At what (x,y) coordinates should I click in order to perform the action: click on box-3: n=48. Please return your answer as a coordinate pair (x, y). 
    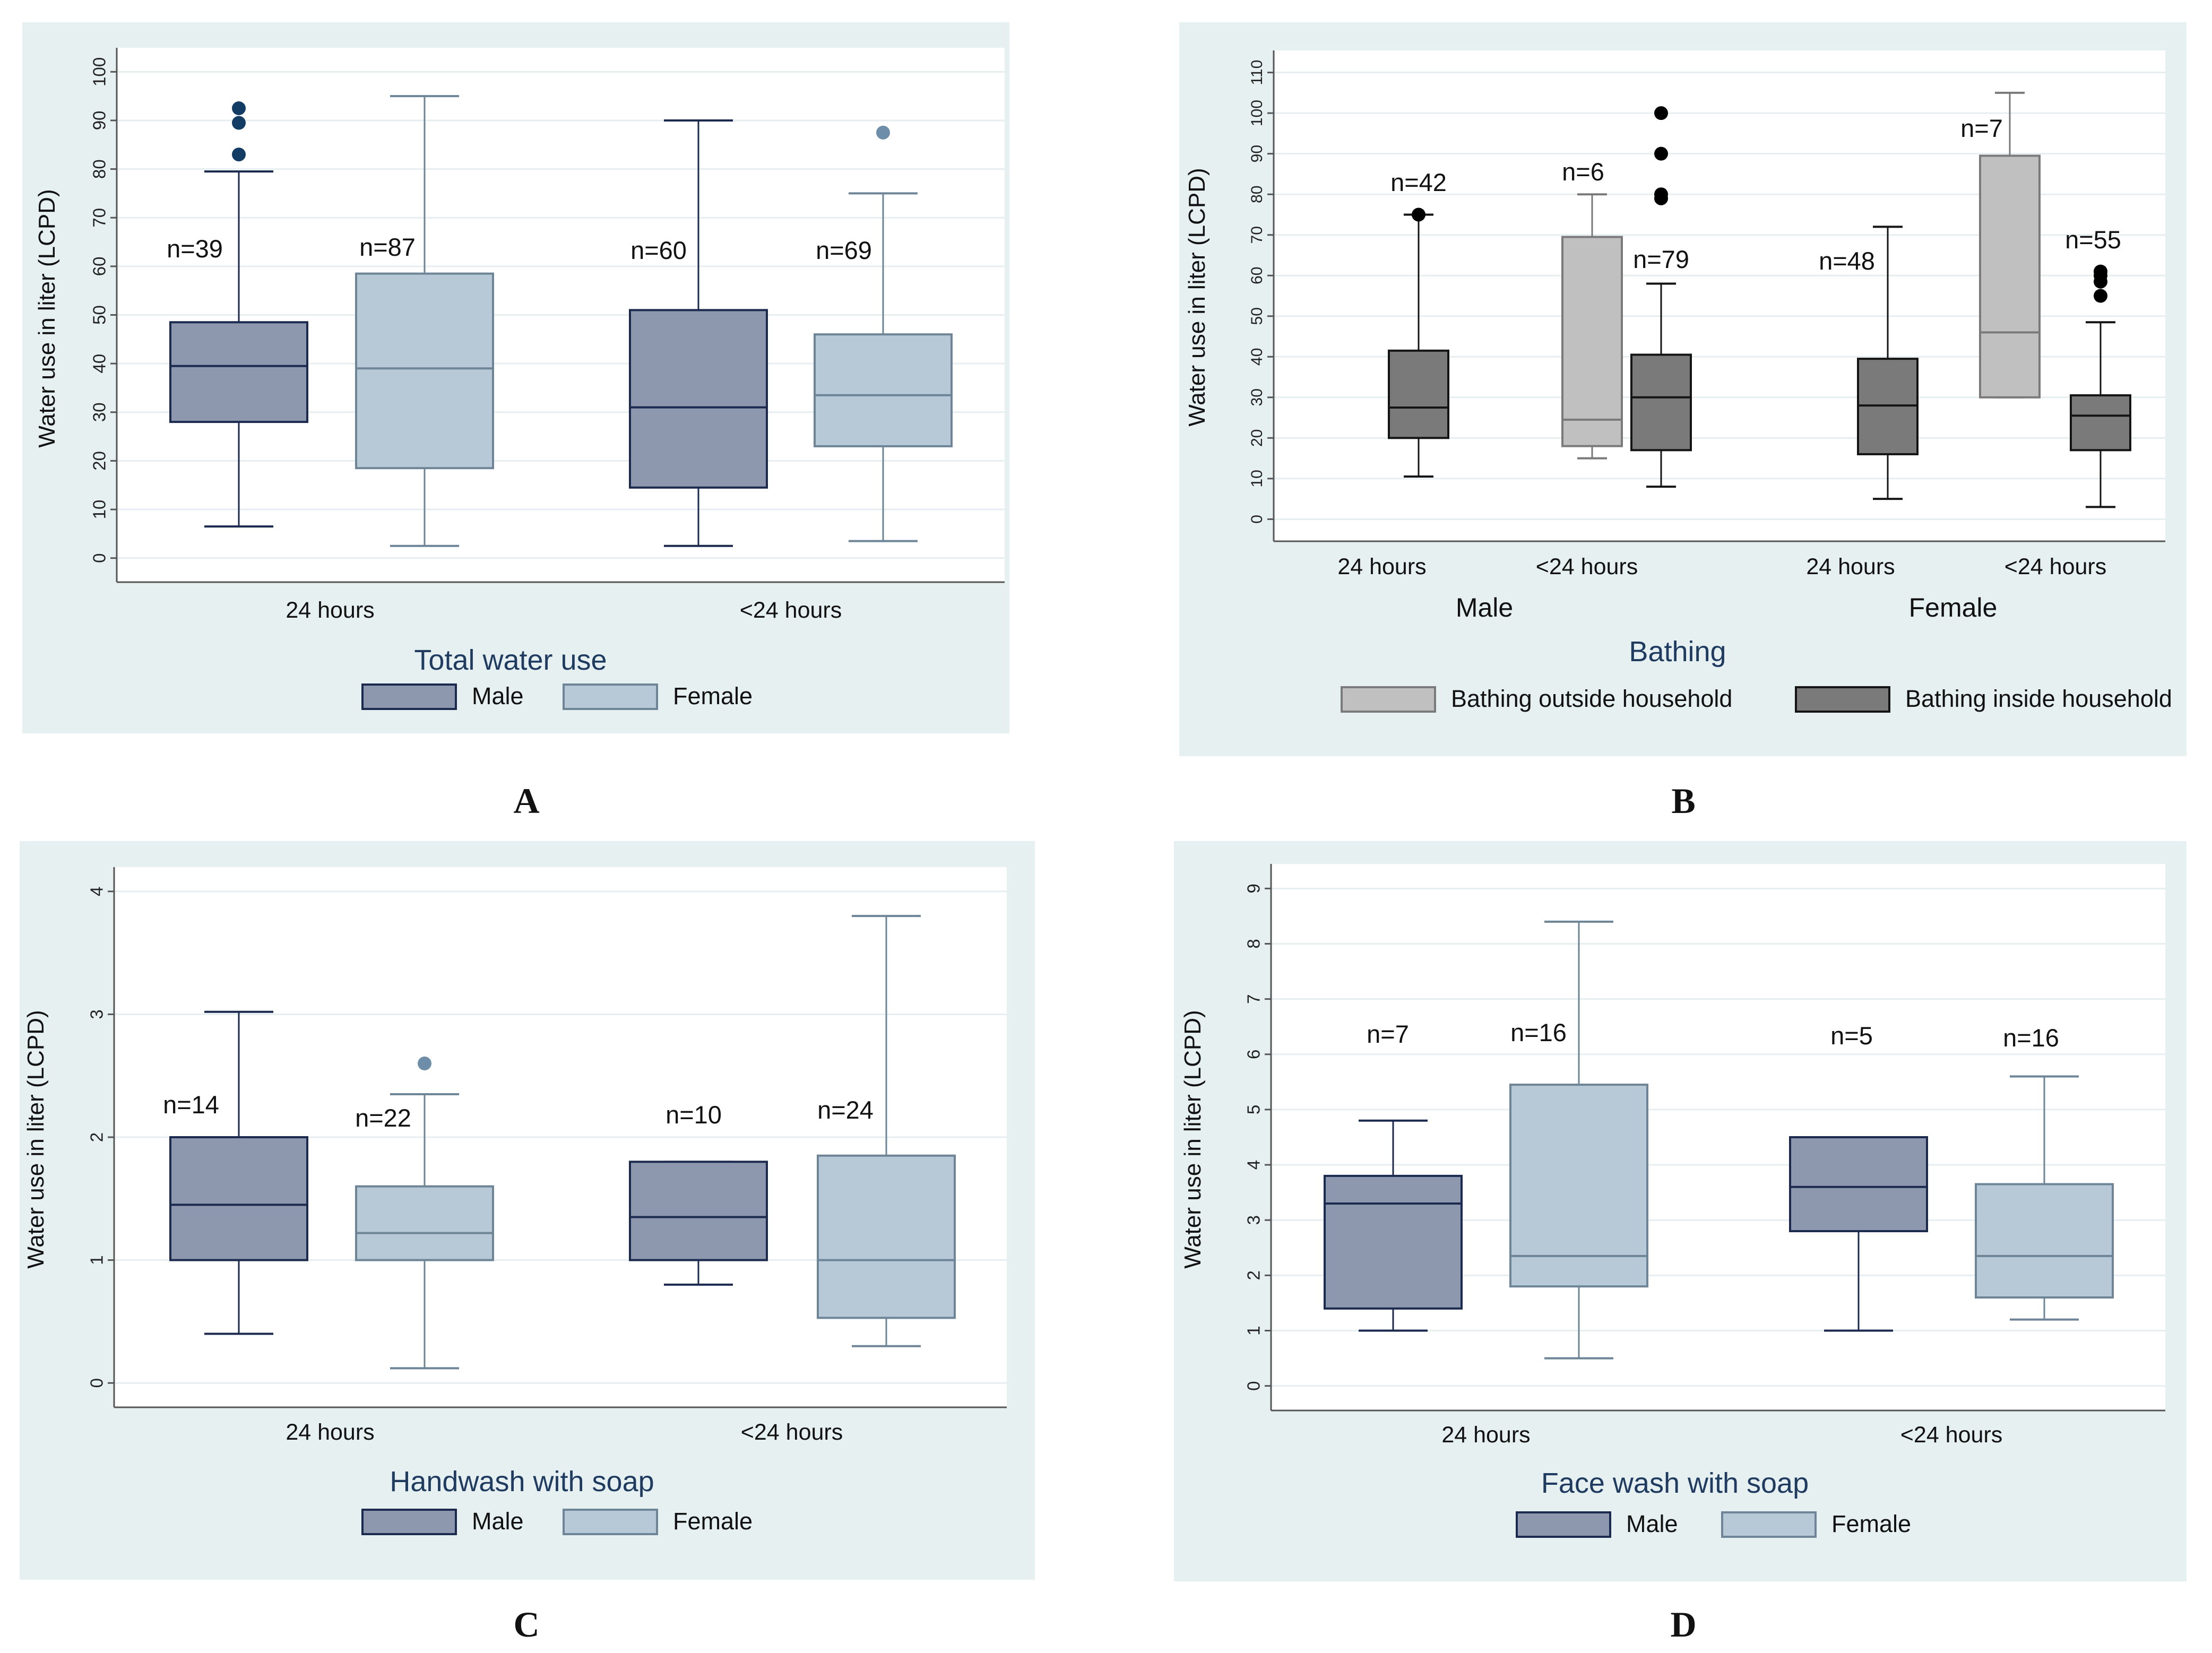
    Looking at the image, I should click on (1869, 363).